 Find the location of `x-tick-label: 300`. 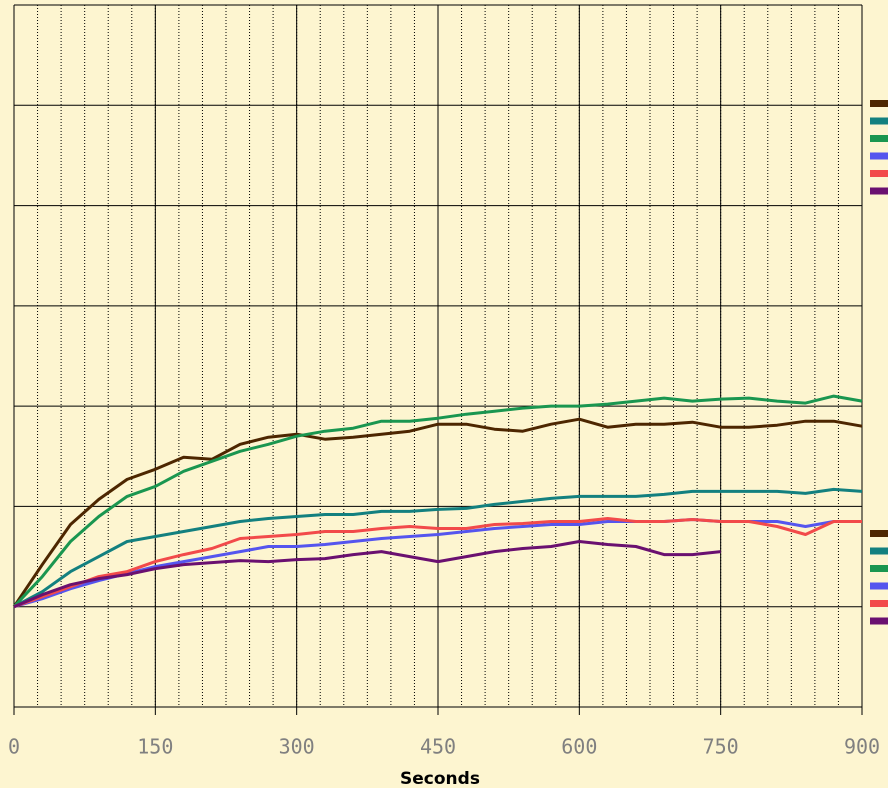

x-tick-label: 300 is located at coordinates (297, 747).